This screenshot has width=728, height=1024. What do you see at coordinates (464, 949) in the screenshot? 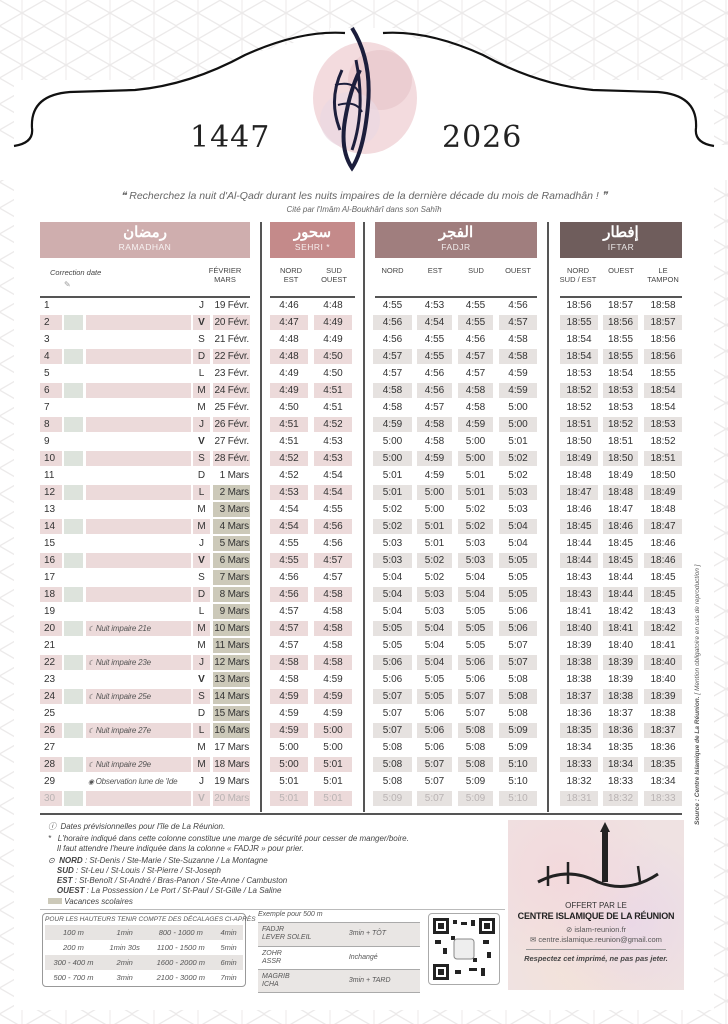
I see `qr-code` at bounding box center [464, 949].